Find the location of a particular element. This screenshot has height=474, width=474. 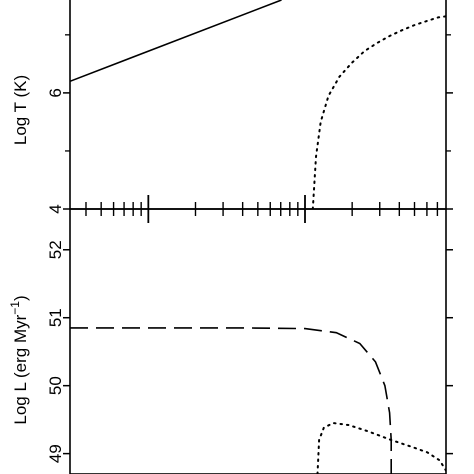

panel-1-y-tick-label: 50 is located at coordinates (55, 385).